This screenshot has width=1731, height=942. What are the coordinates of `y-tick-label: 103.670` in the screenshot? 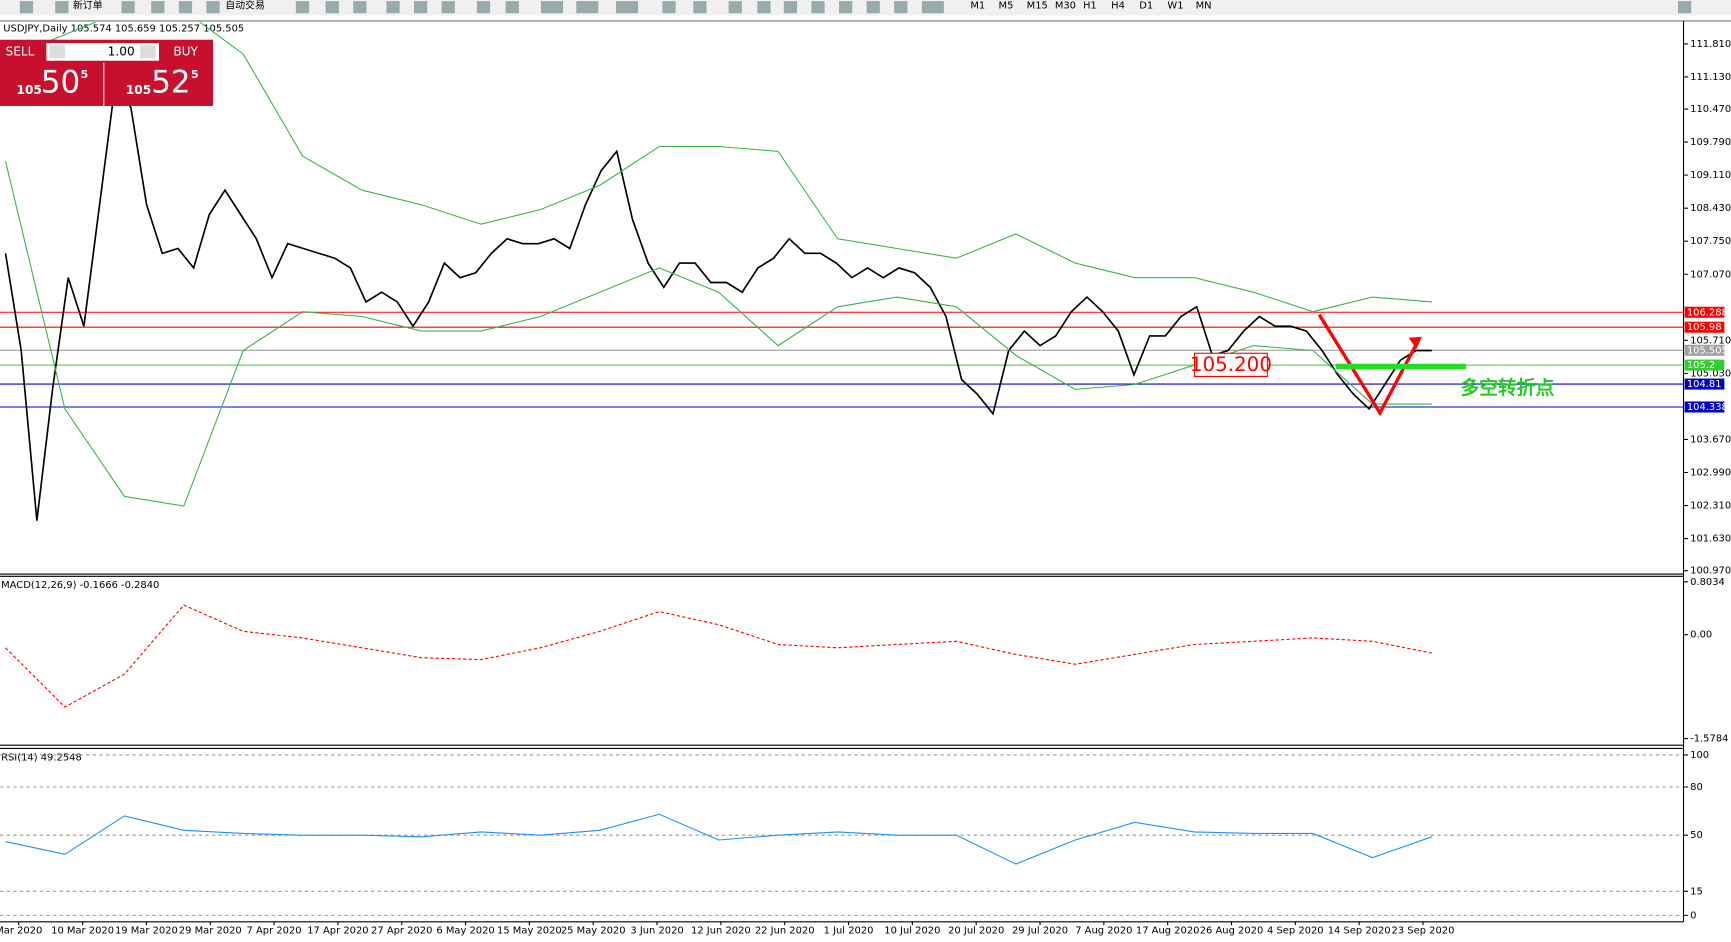 It's located at (1710, 439).